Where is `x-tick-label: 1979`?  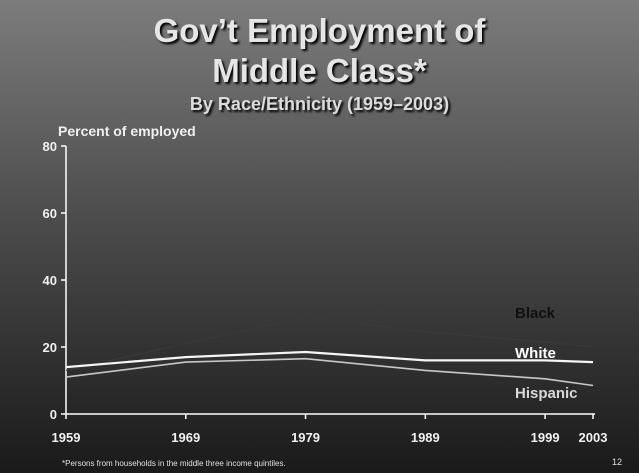
x-tick-label: 1979 is located at coordinates (305, 437).